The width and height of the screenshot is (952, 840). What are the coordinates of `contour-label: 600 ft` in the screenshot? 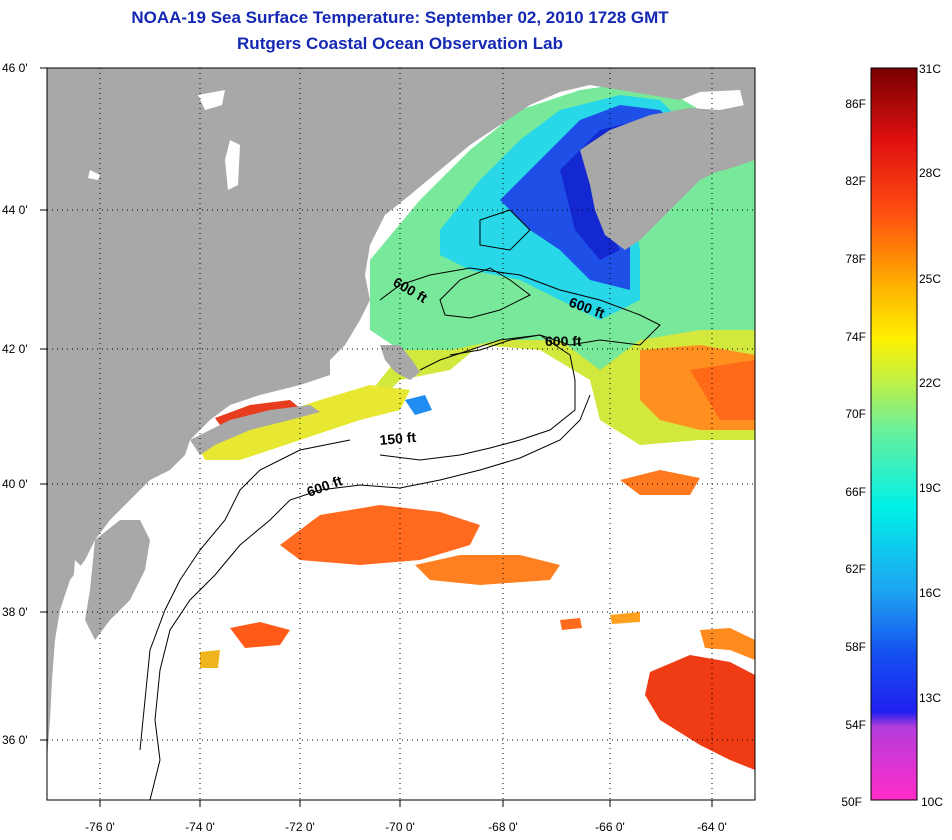 It's located at (563, 341).